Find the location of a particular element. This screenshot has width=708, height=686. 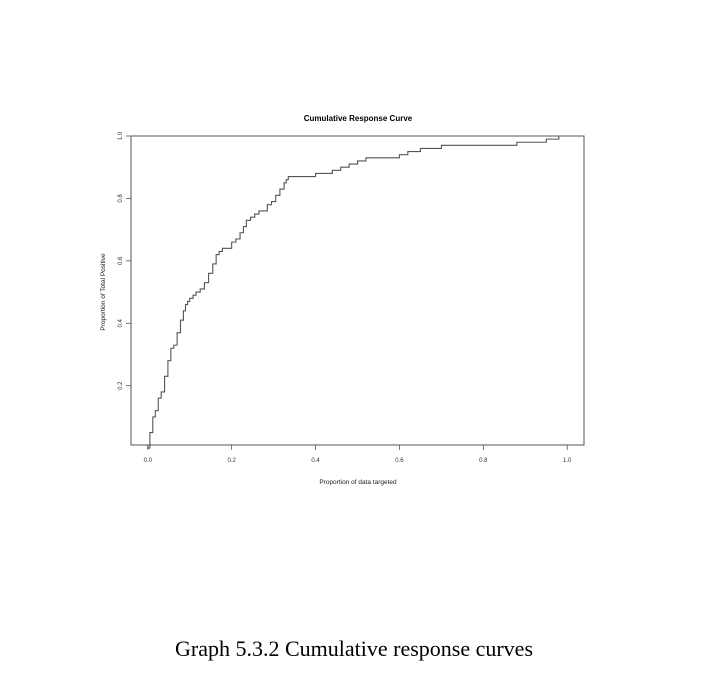

y-tick-label: 0.4 is located at coordinates (121, 322).